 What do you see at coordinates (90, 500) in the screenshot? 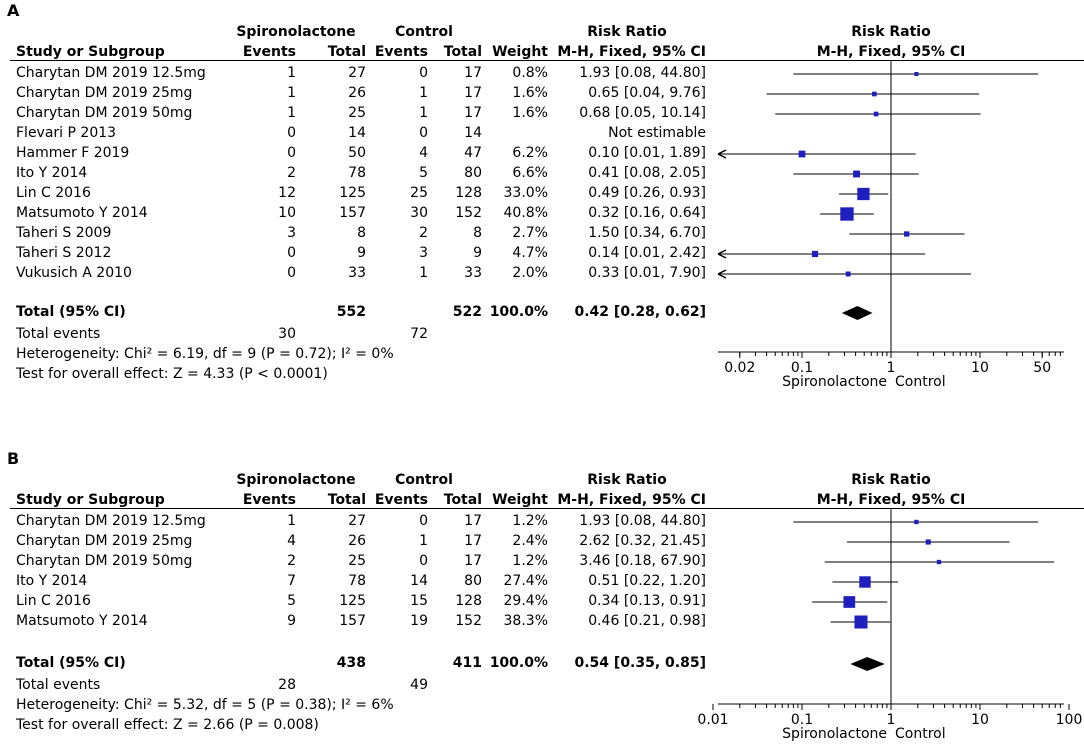
I see `header-study: Study or Subgroup` at bounding box center [90, 500].